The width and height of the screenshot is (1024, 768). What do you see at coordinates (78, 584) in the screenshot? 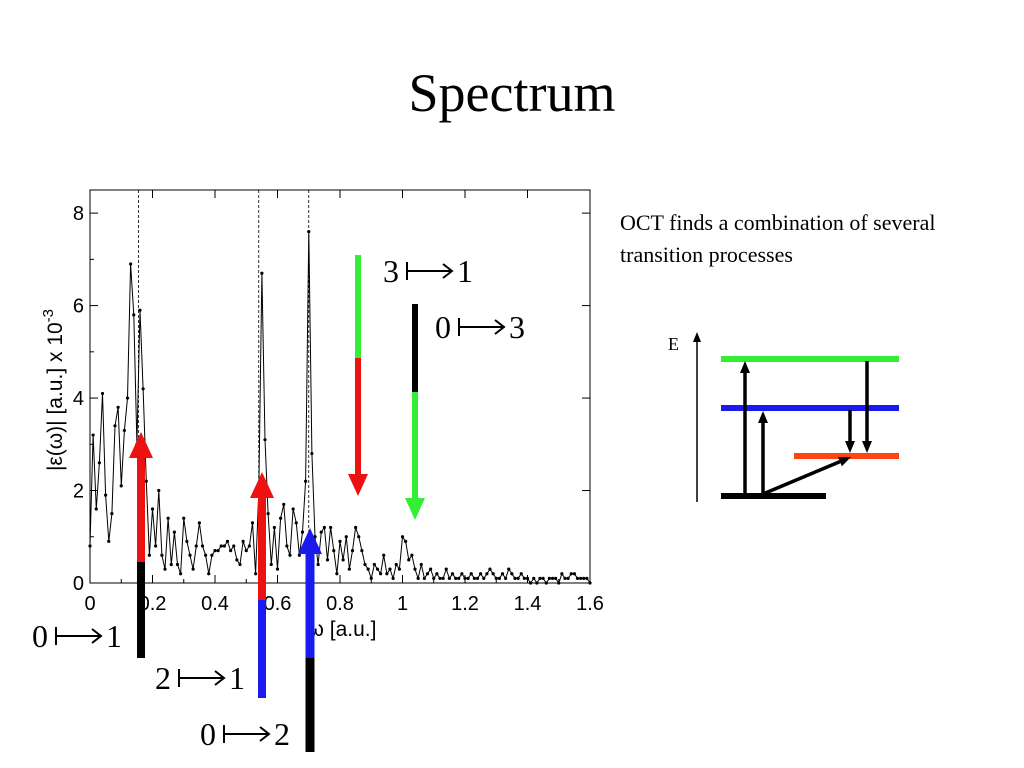
I see `y-tick-label: 0` at bounding box center [78, 584].